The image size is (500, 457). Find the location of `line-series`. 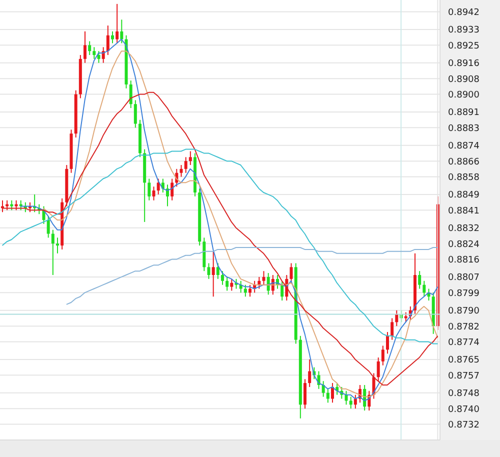

line-series is located at coordinates (252, 276).